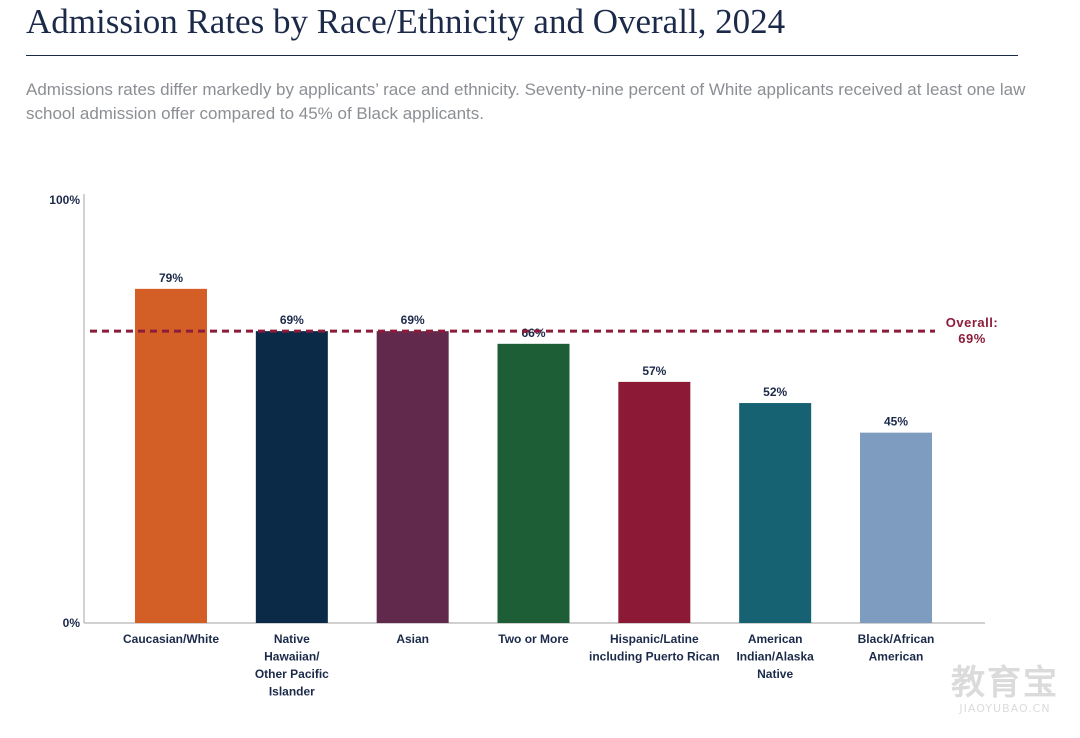 This screenshot has width=1080, height=738. Describe the element at coordinates (64, 200) in the screenshot. I see `y-tick-label: 100%` at that location.